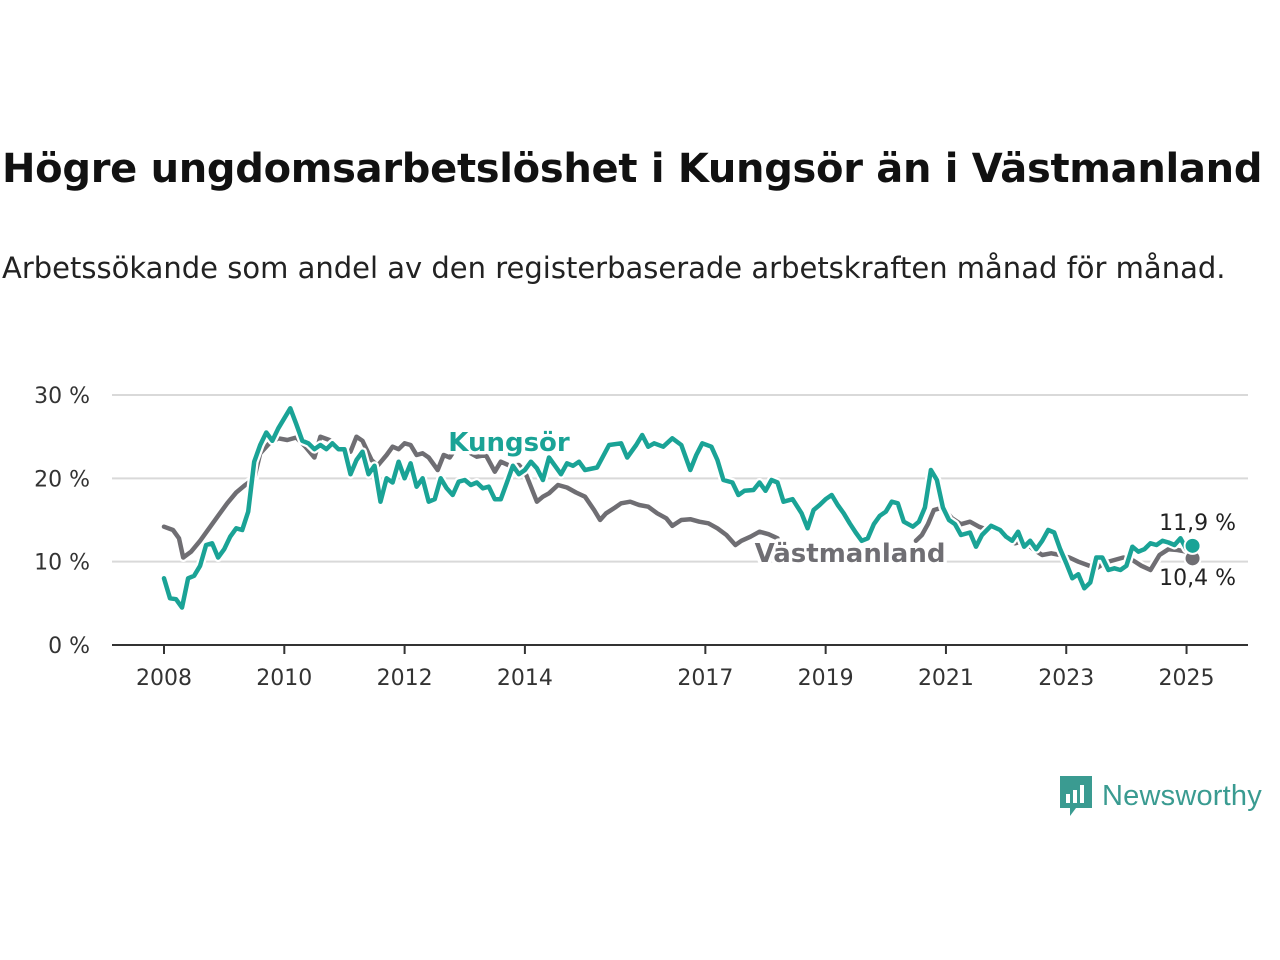 The image size is (1280, 960). Describe the element at coordinates (62, 396) in the screenshot. I see `y-tick-label: 30 %` at that location.